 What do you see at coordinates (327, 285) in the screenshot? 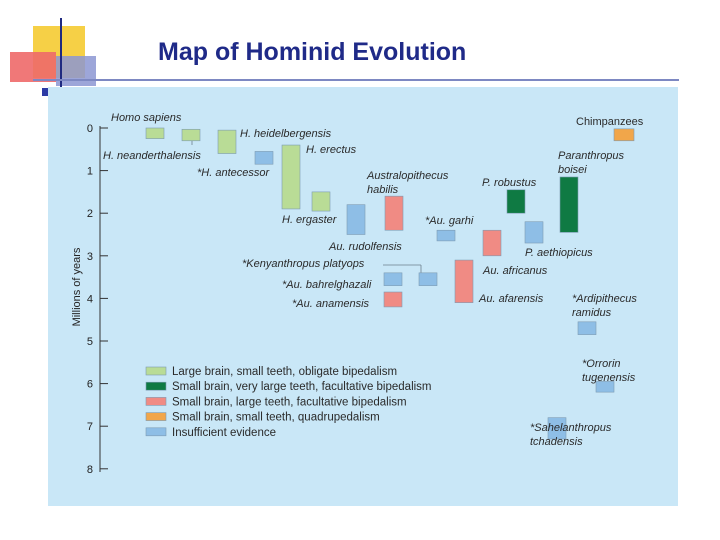
I see `label-au-bahrelghazali: *Au. bahrelghazali` at bounding box center [327, 285].